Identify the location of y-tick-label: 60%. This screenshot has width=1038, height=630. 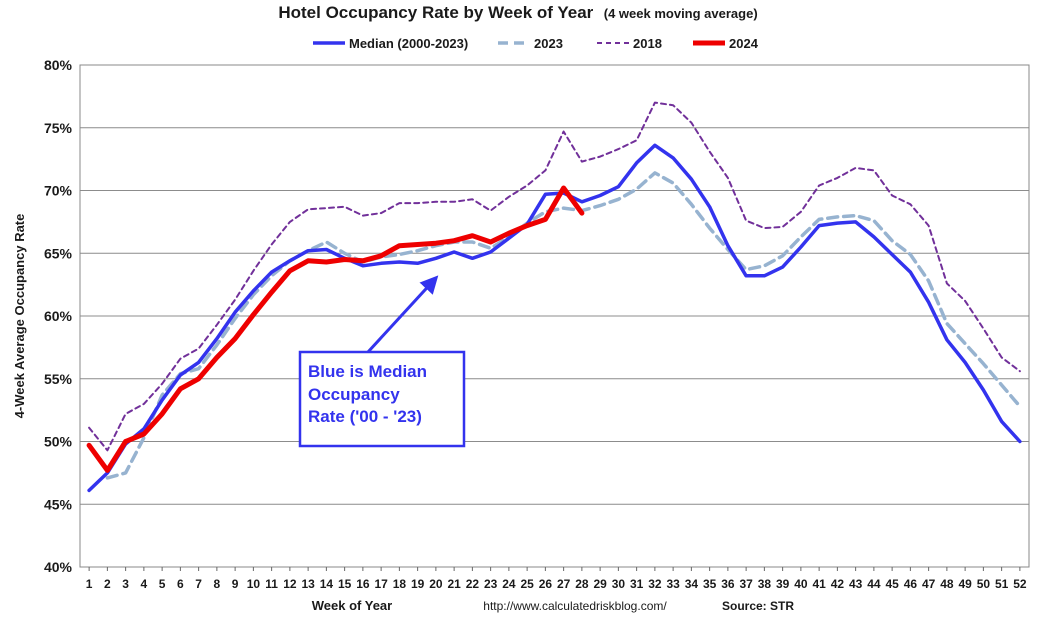
(58, 316).